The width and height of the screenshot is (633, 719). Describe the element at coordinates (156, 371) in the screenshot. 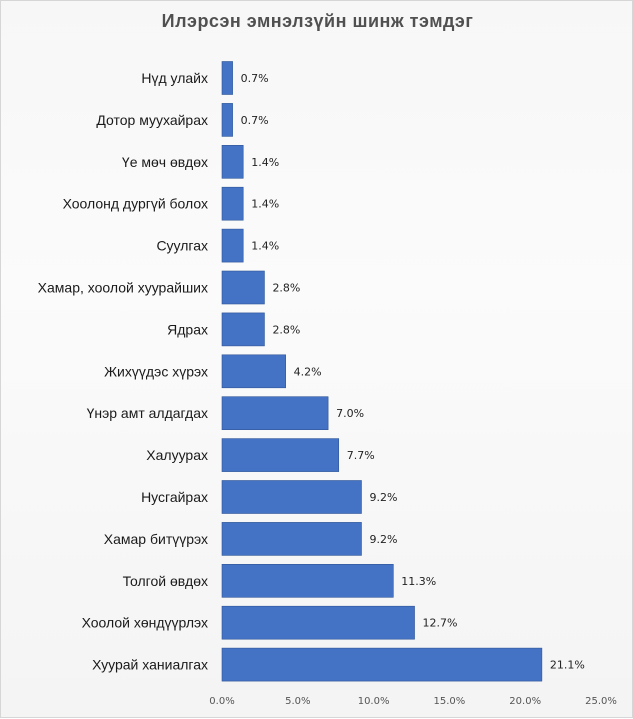

I see `category-label: Жихүүдэс хүрэх` at that location.